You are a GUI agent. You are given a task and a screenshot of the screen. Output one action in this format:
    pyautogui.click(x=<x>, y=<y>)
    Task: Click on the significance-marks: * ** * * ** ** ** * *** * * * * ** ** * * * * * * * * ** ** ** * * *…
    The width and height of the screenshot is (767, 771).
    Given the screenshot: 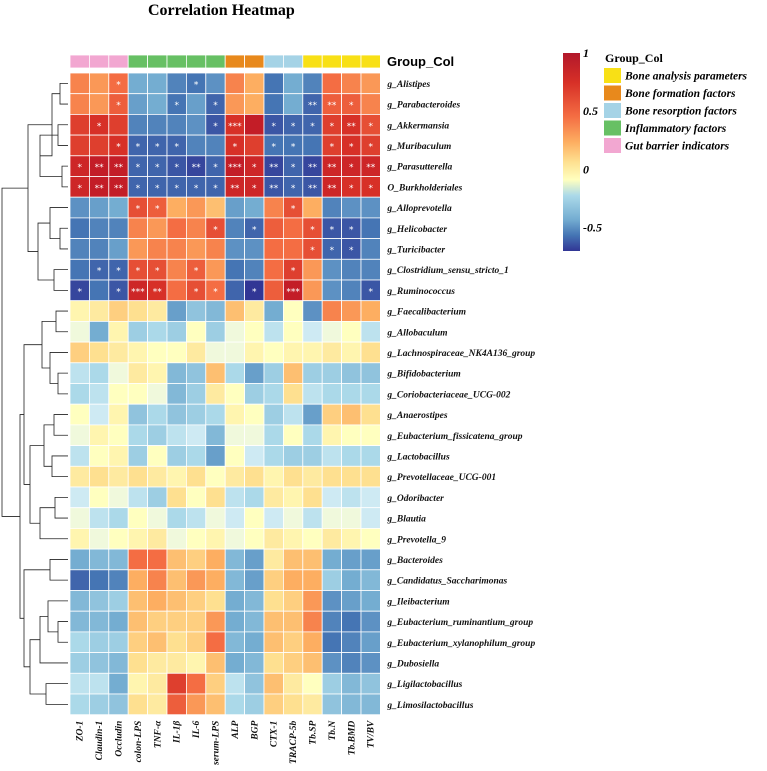 What is the action you would take?
    pyautogui.click(x=226, y=188)
    